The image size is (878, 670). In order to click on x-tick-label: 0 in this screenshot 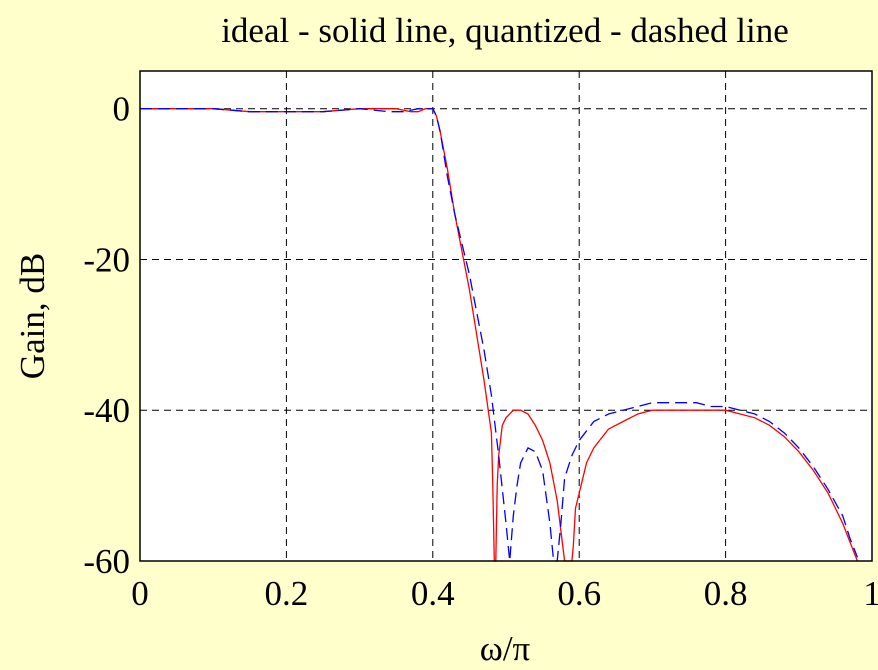, I will do `click(140, 593)`.